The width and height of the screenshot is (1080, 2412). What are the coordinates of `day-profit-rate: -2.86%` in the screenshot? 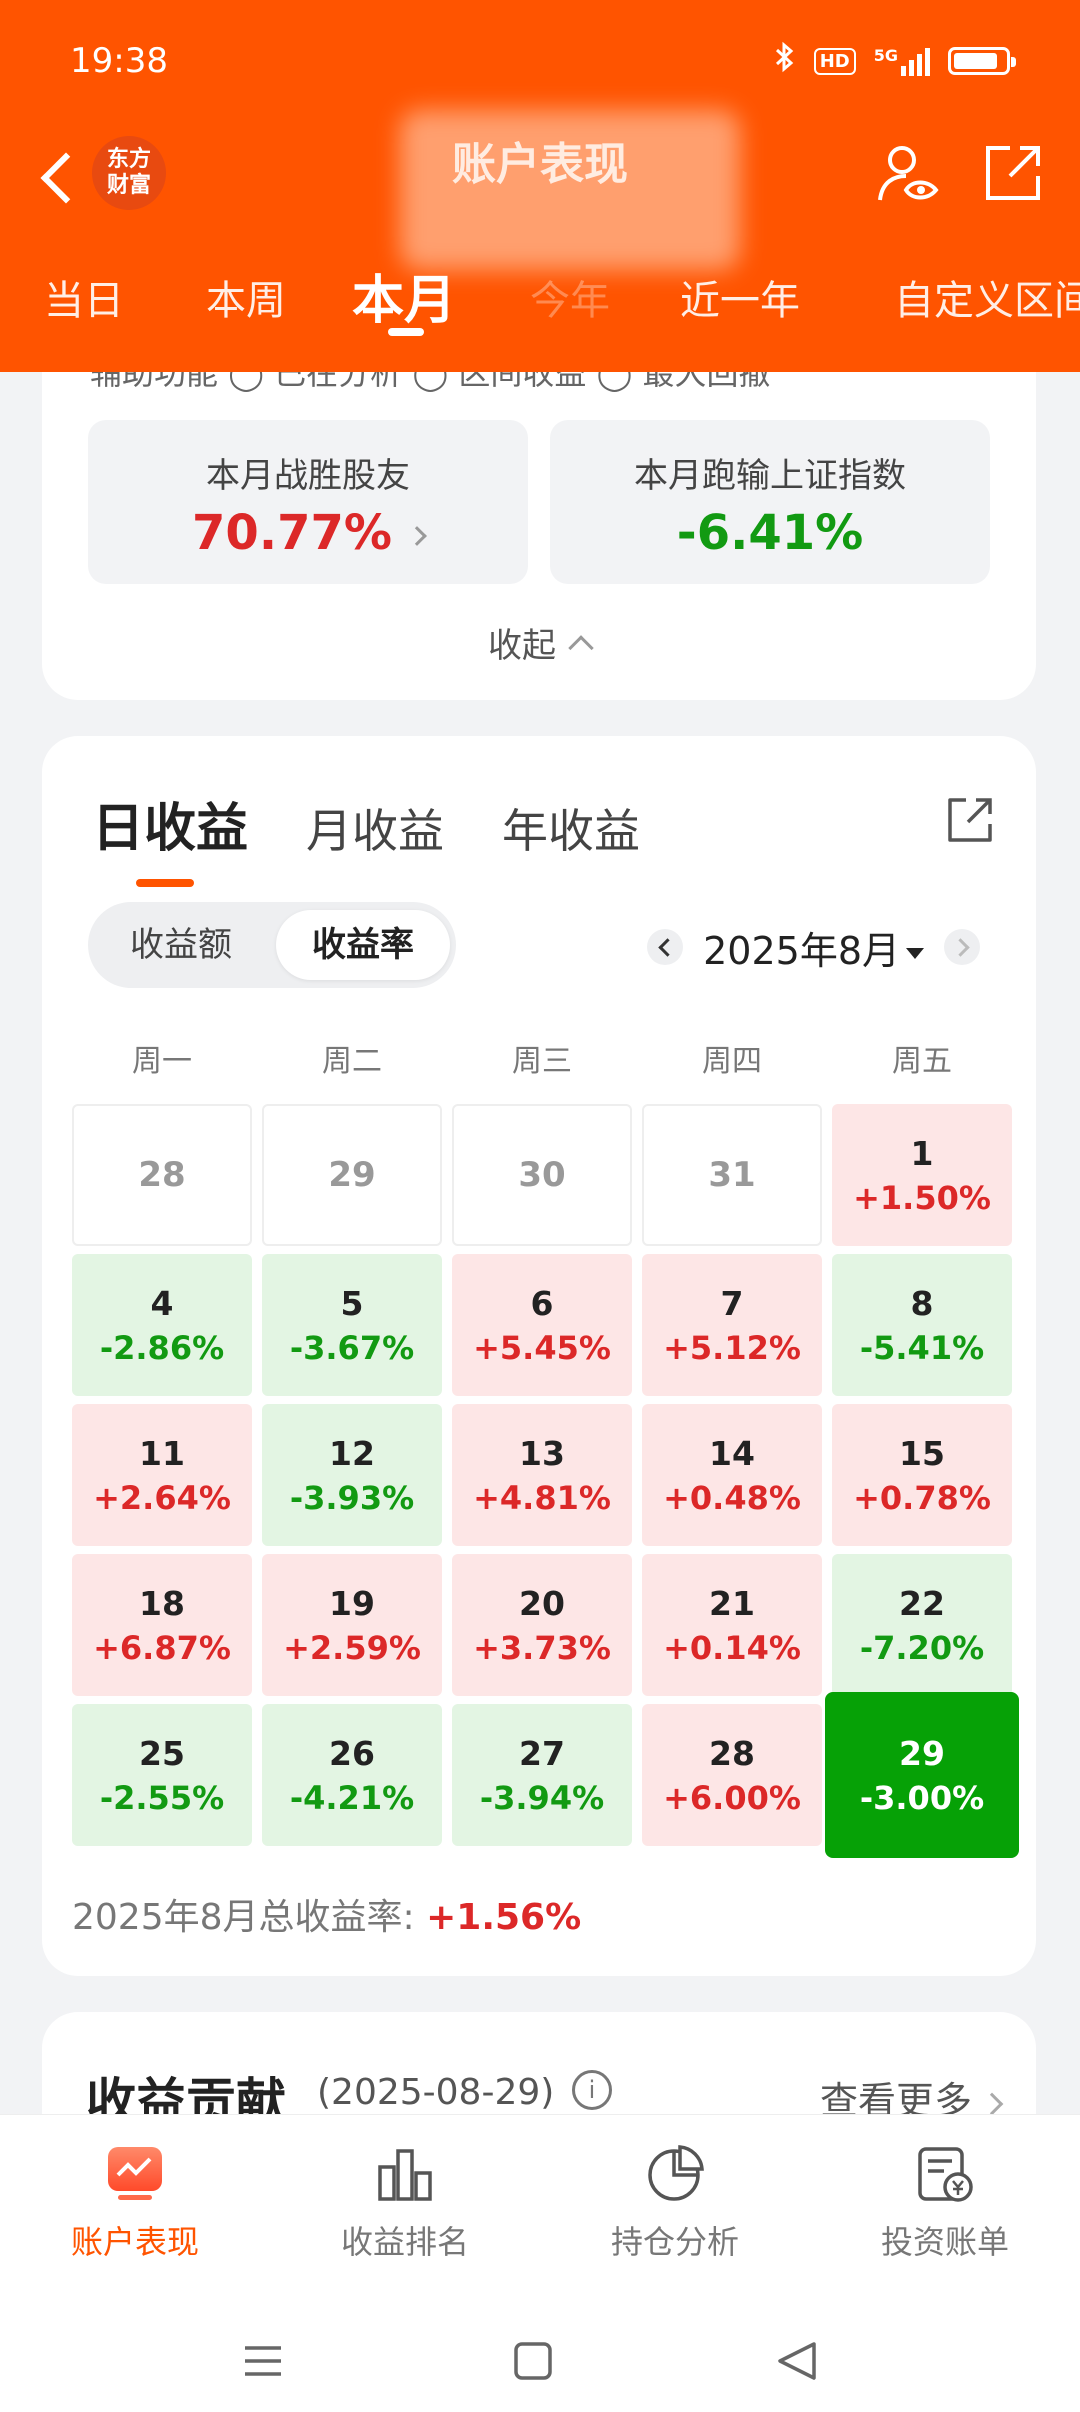 It's located at (162, 1347).